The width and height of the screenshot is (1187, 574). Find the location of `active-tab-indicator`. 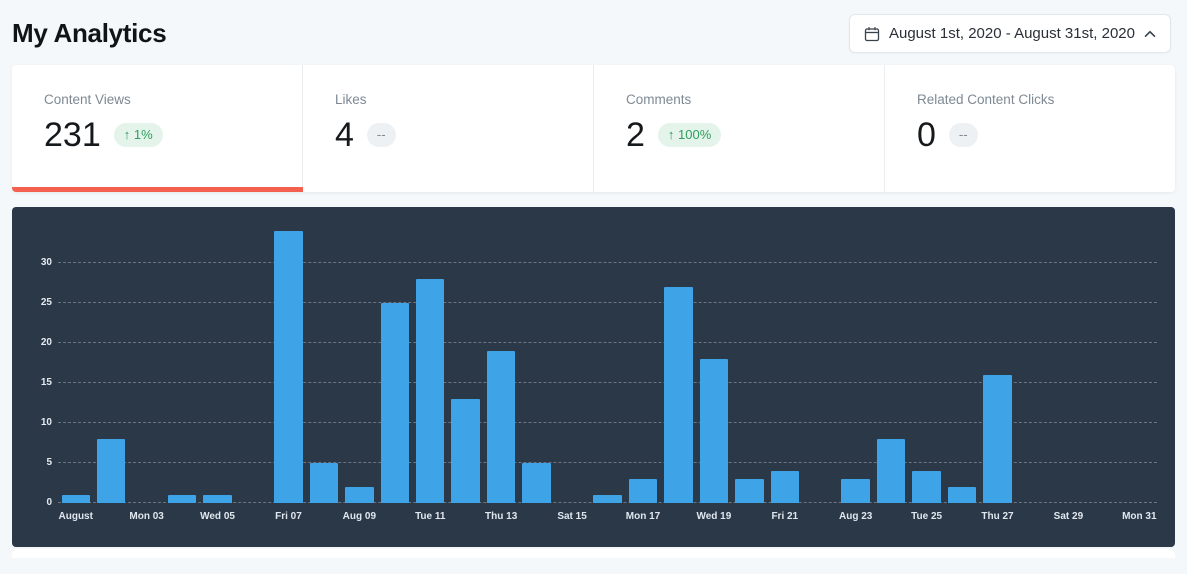

active-tab-indicator is located at coordinates (157, 189).